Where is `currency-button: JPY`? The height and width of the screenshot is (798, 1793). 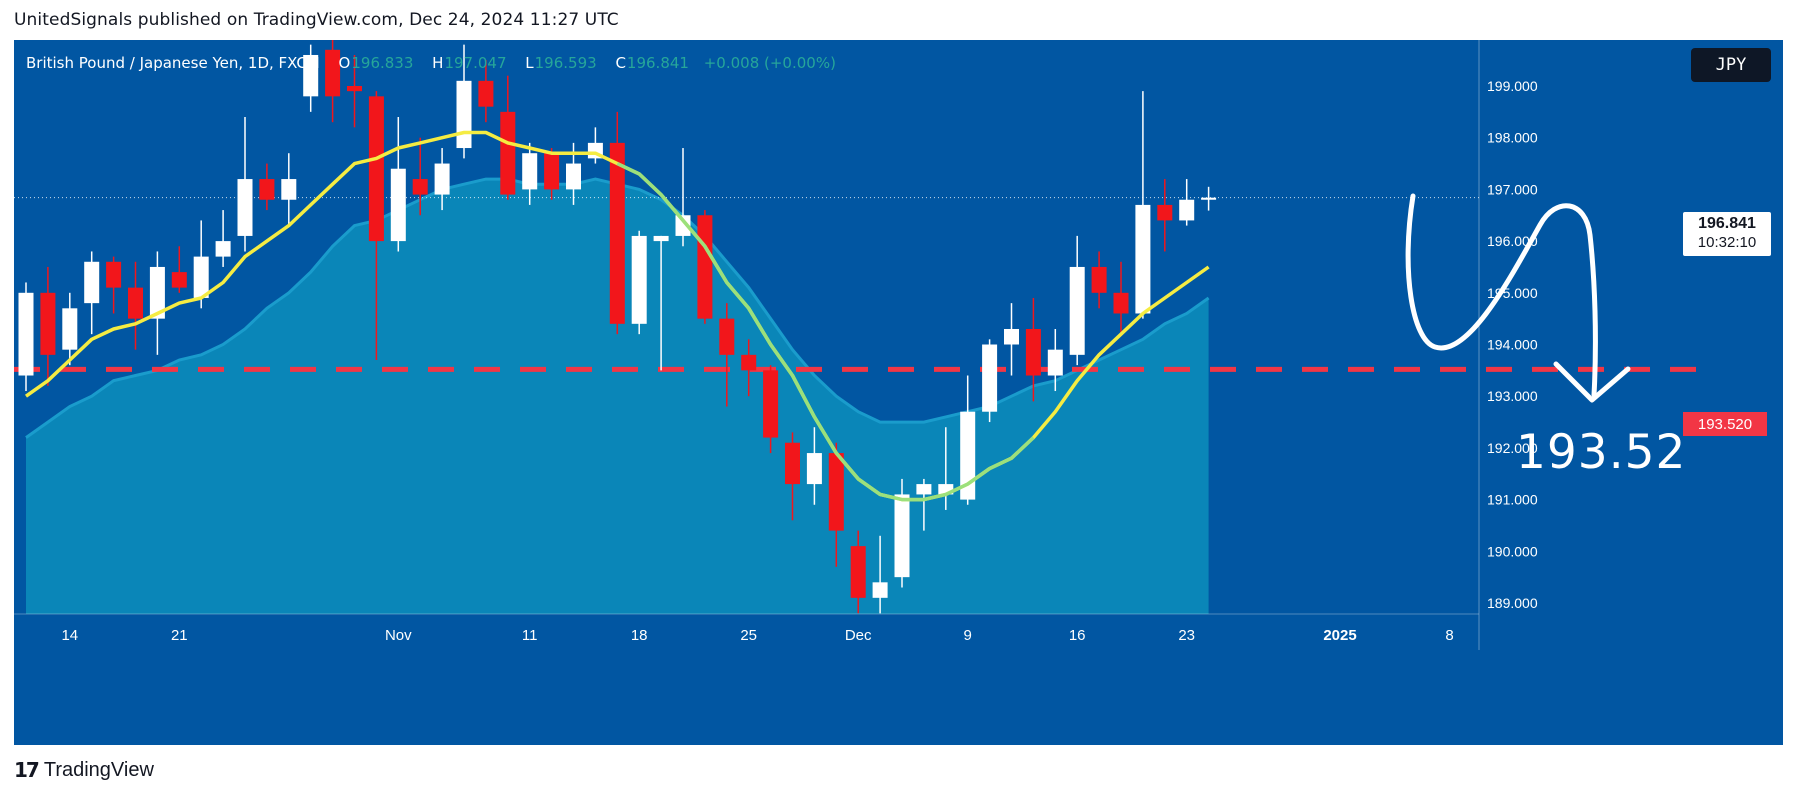
currency-button: JPY is located at coordinates (1731, 65).